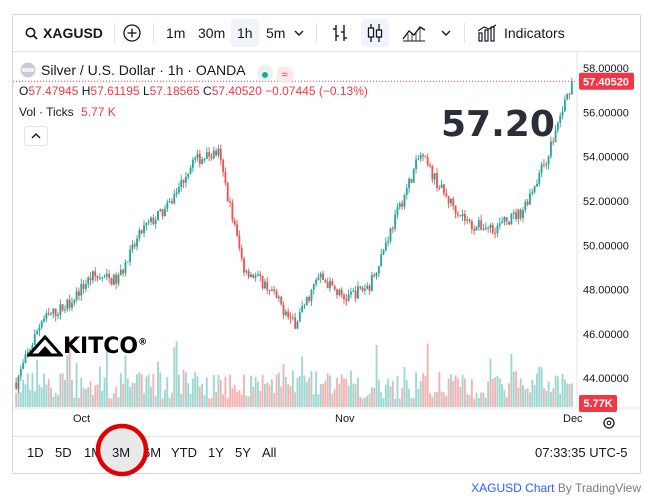  I want to click on interval-dropdown, so click(299, 33).